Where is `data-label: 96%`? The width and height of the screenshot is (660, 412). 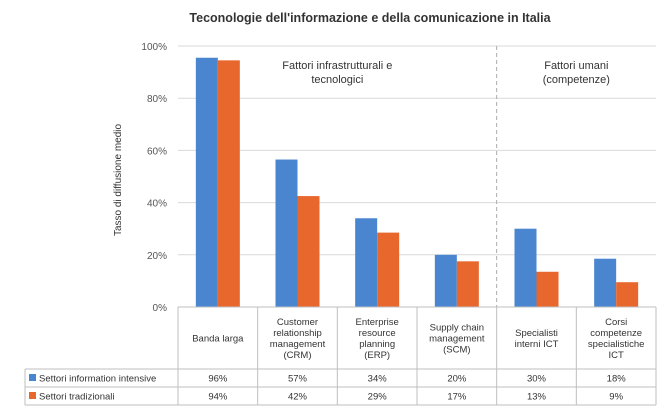 data-label: 96% is located at coordinates (218, 379).